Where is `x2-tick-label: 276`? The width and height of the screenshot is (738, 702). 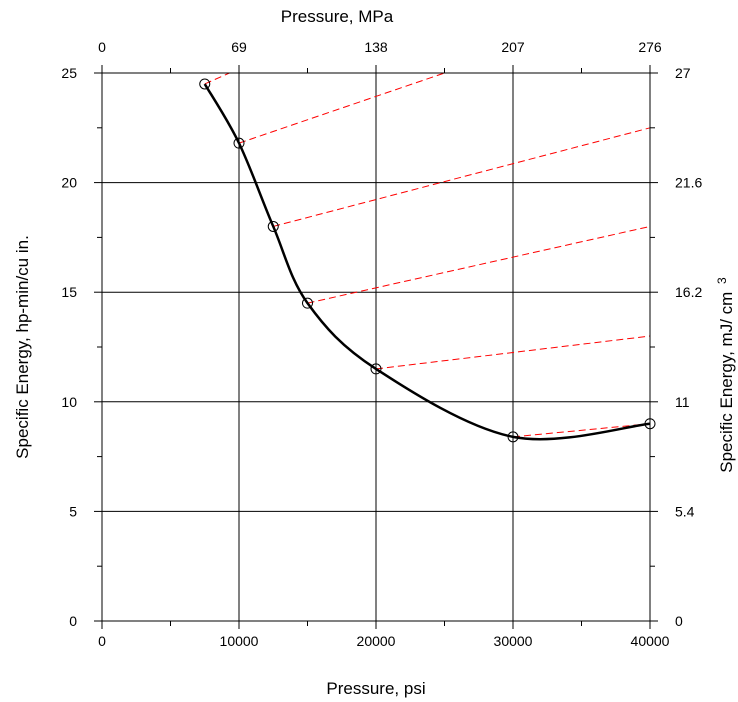
x2-tick-label: 276 is located at coordinates (650, 47).